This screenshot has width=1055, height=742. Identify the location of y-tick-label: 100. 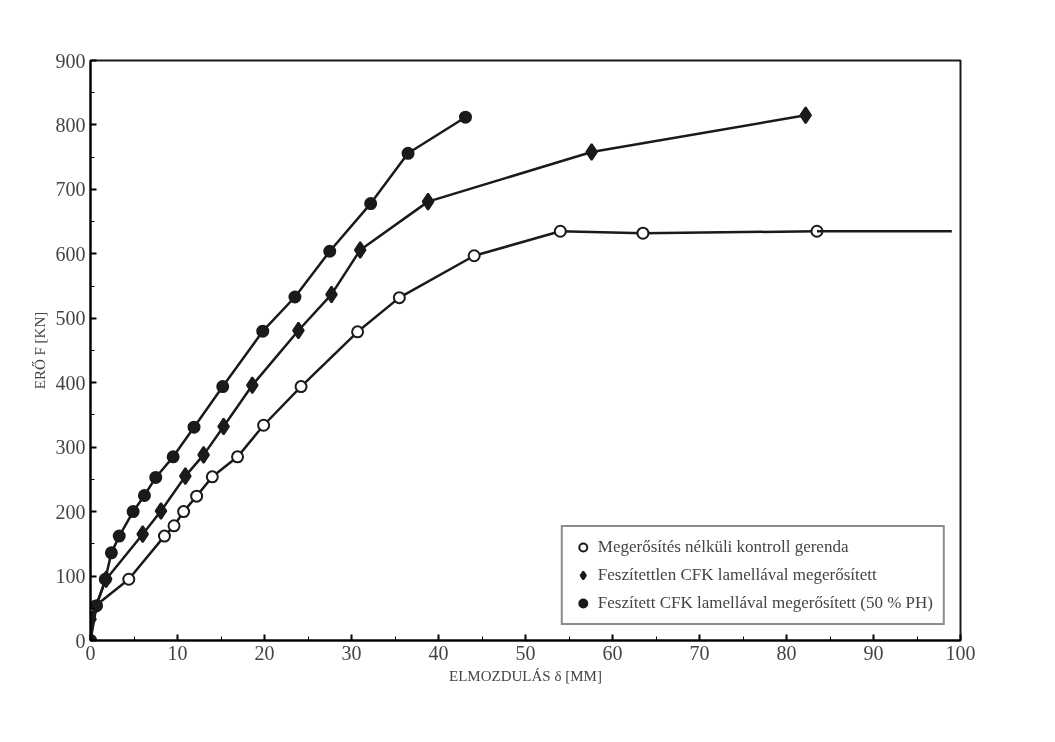
(70, 576).